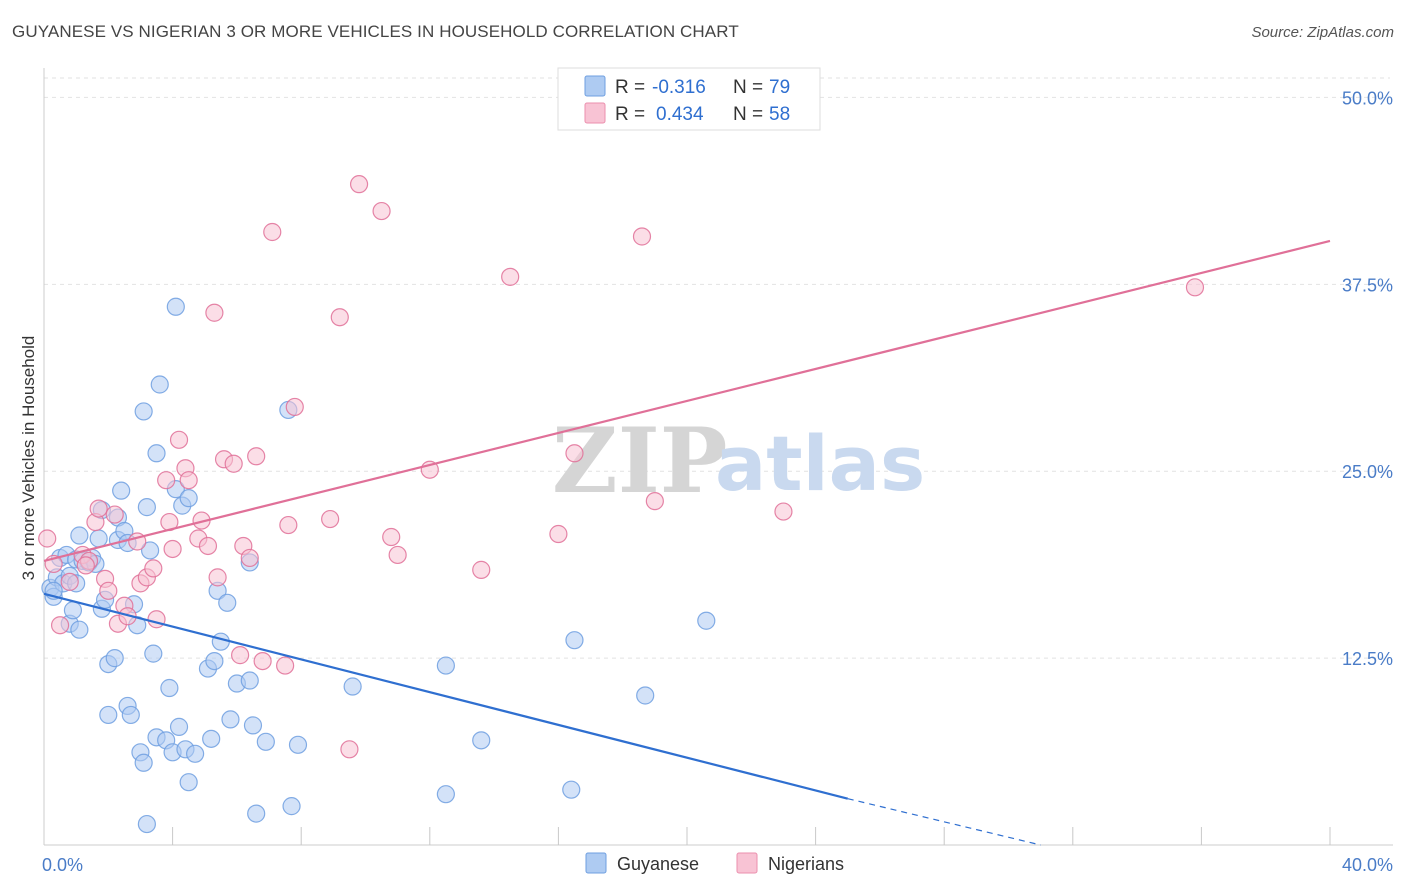 The height and width of the screenshot is (892, 1406). What do you see at coordinates (1367, 378) in the screenshot?
I see `y-tick-labels: 12.5% 25.0% 37.5% 50.0%` at bounding box center [1367, 378].